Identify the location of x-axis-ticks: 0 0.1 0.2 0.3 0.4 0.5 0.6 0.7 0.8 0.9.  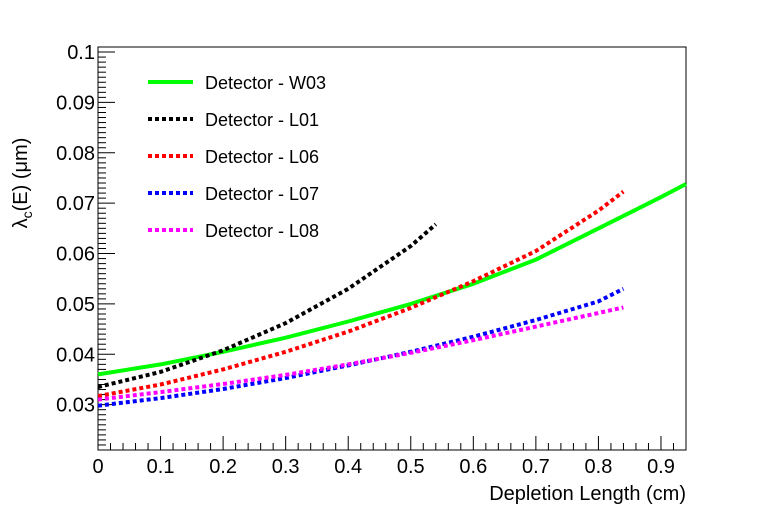
(389, 457).